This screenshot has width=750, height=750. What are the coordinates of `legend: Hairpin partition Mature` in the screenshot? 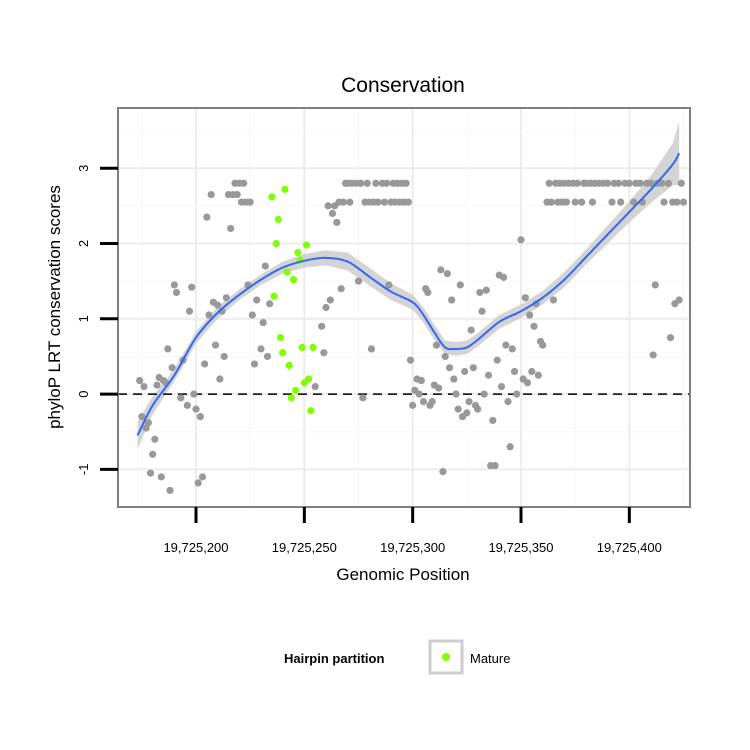 It's located at (397, 657).